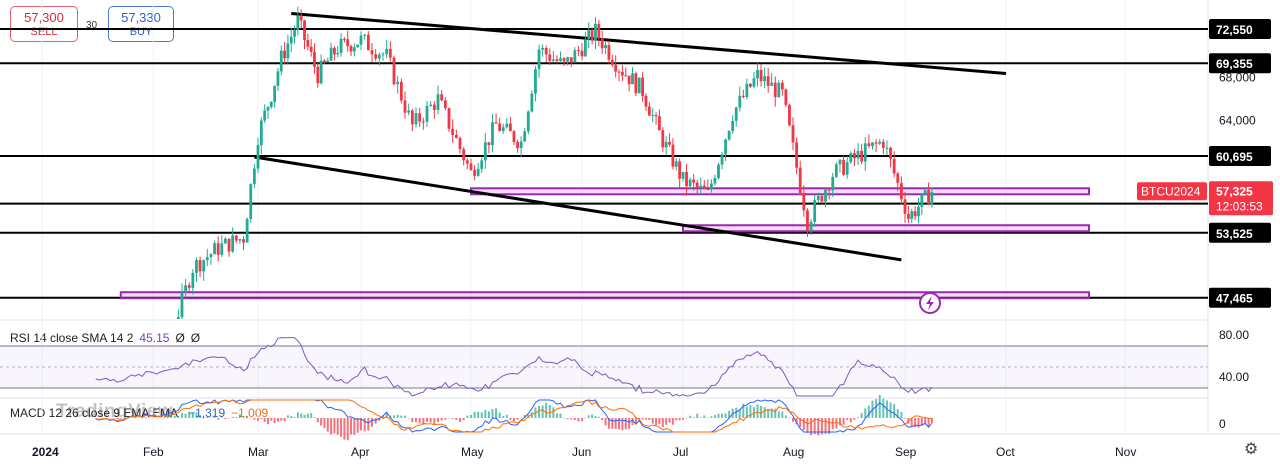 The image size is (1280, 468). What do you see at coordinates (1234, 299) in the screenshot?
I see `level-label-5: 47,465` at bounding box center [1234, 299].